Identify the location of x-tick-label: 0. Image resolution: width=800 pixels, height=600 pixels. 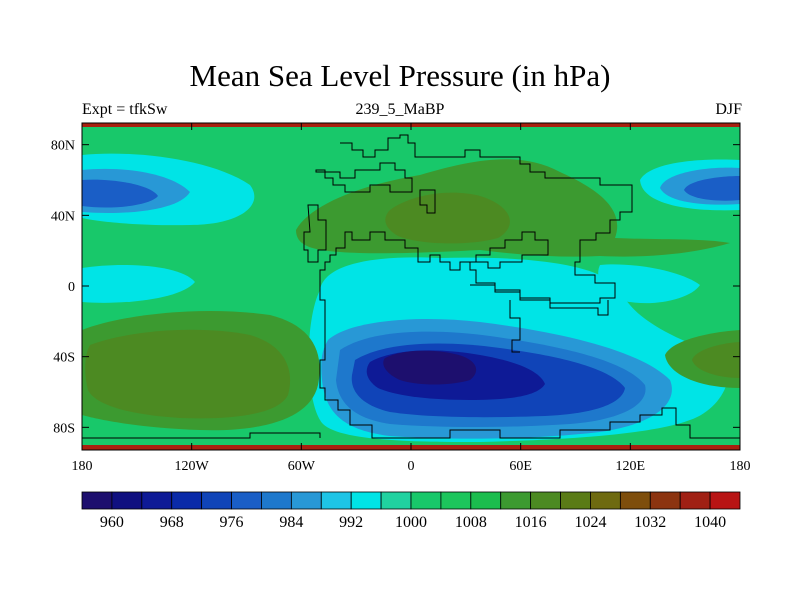
(411, 466).